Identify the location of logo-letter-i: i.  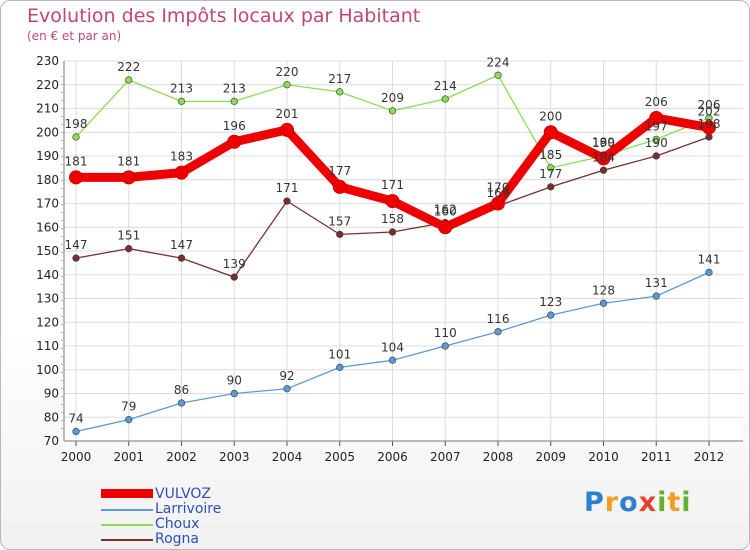
(662, 502).